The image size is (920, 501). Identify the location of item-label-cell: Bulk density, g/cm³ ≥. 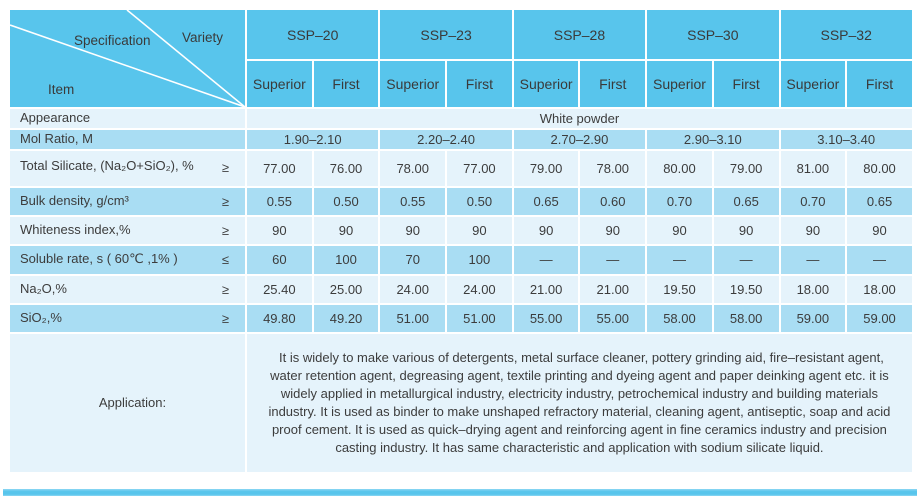
(127, 201).